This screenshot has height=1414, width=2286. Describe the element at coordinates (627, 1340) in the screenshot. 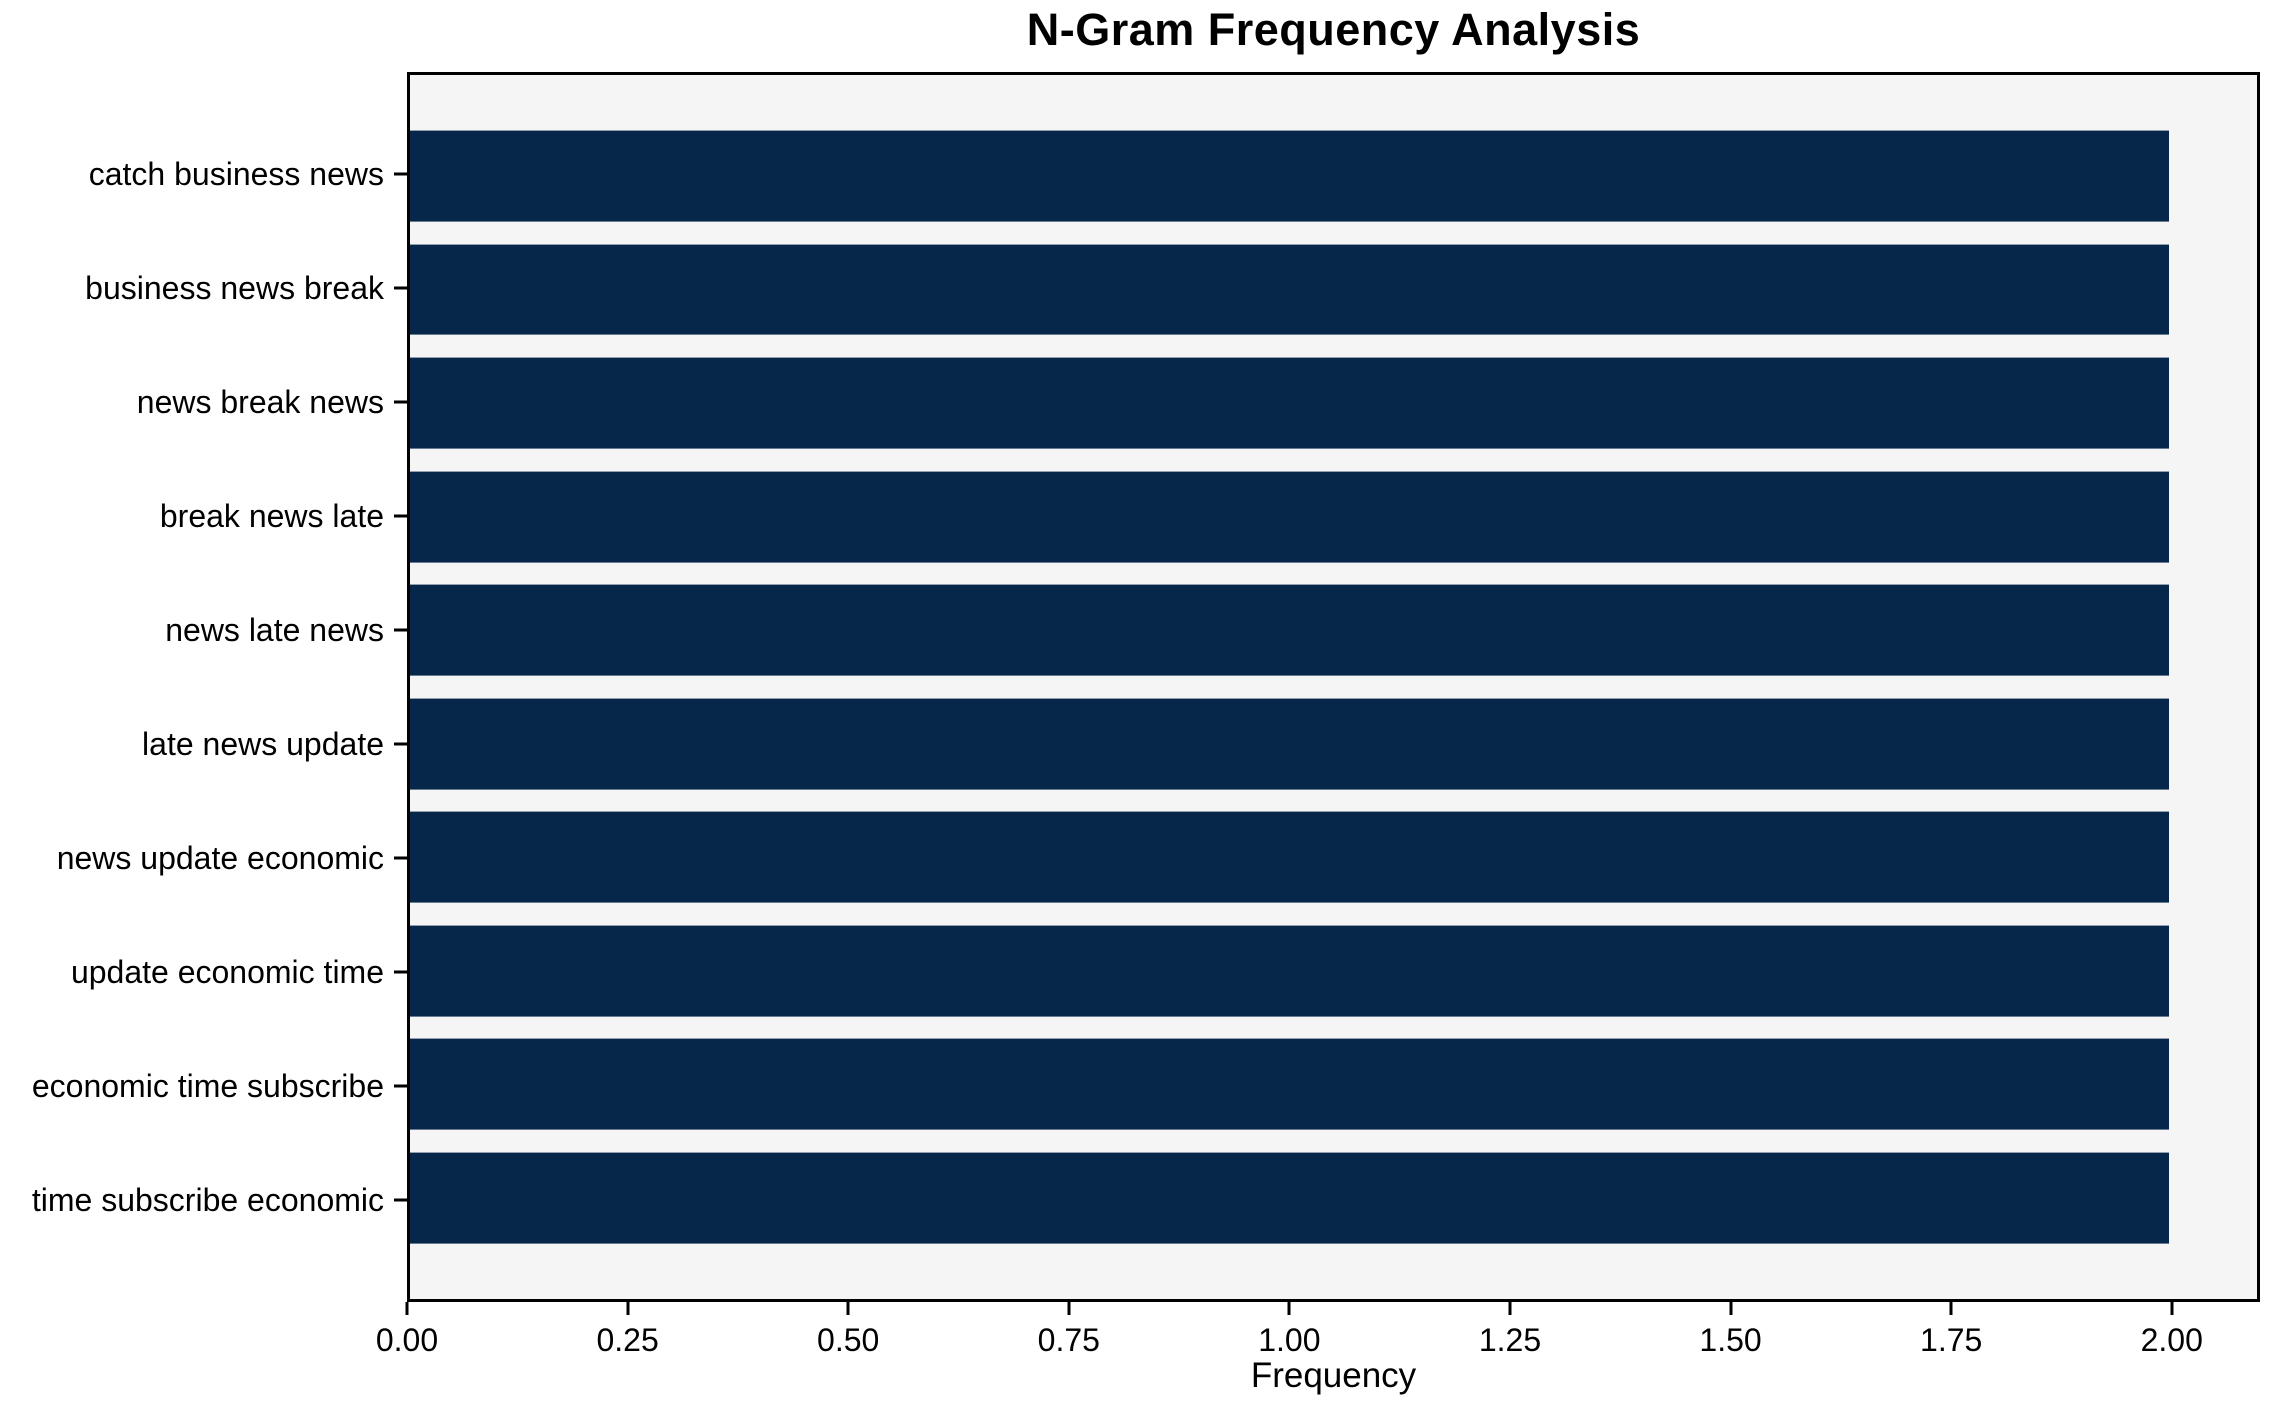

I see `x-tick-label: 0.25` at that location.